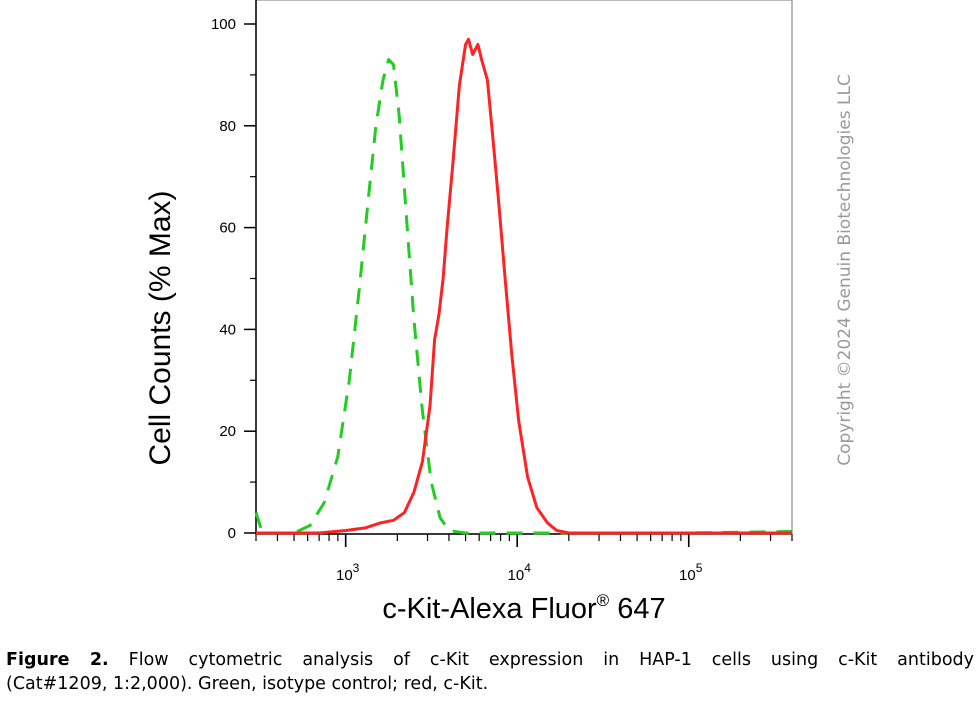  Describe the element at coordinates (227, 126) in the screenshot. I see `y-tick-label: 80` at that location.